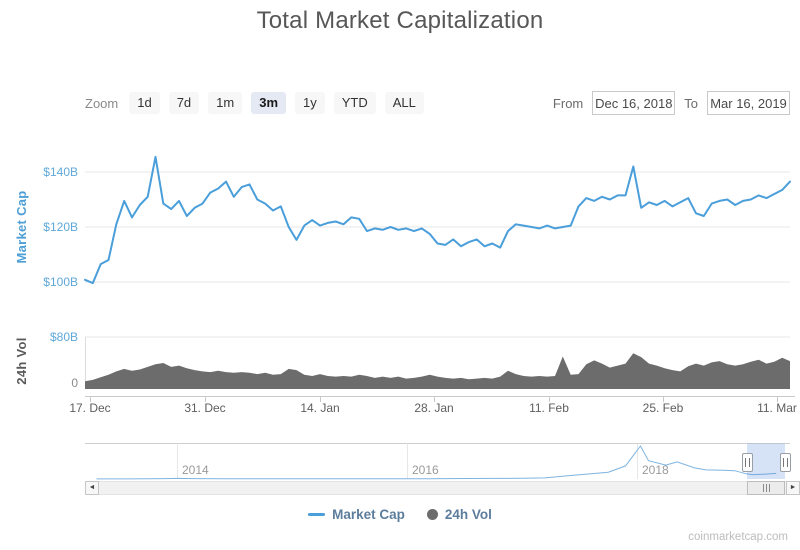  I want to click on legend-item-market-cap: Market Cap, so click(356, 514).